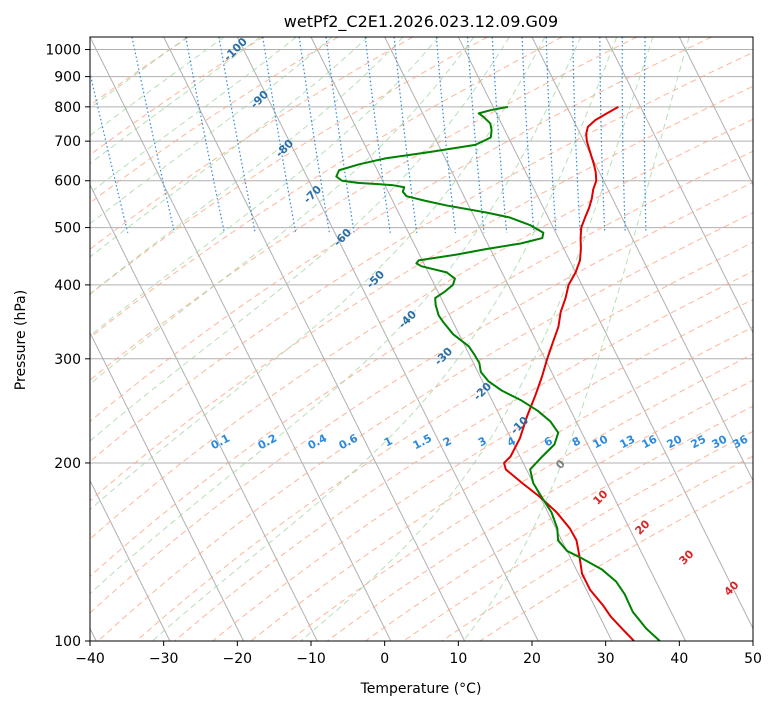 This screenshot has width=775, height=708. I want to click on y-tick-label: 400, so click(67, 286).